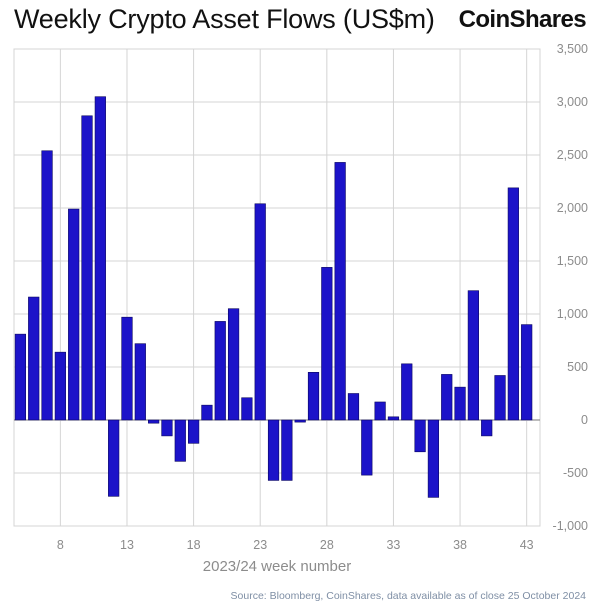 The width and height of the screenshot is (600, 609). What do you see at coordinates (572, 155) in the screenshot?
I see `y-tick-label: 2,500` at bounding box center [572, 155].